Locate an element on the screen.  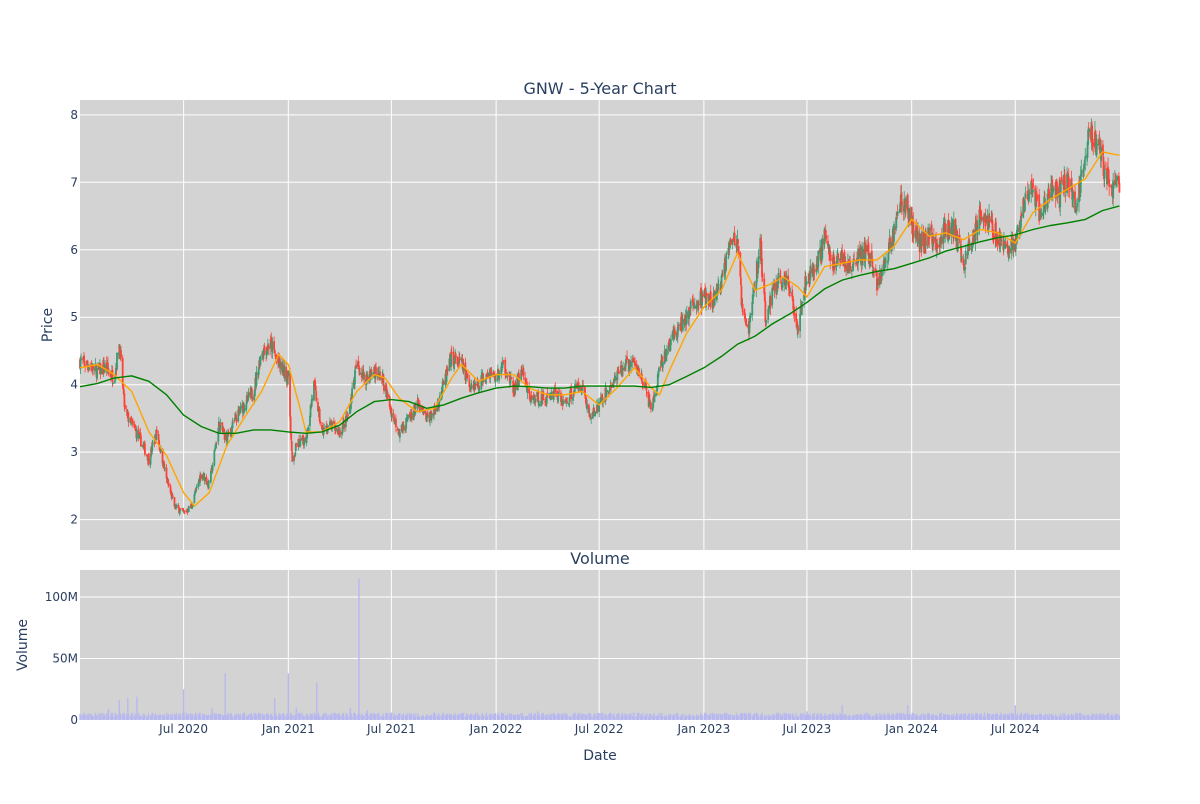
price-tick-label: 2 is located at coordinates (74, 520).